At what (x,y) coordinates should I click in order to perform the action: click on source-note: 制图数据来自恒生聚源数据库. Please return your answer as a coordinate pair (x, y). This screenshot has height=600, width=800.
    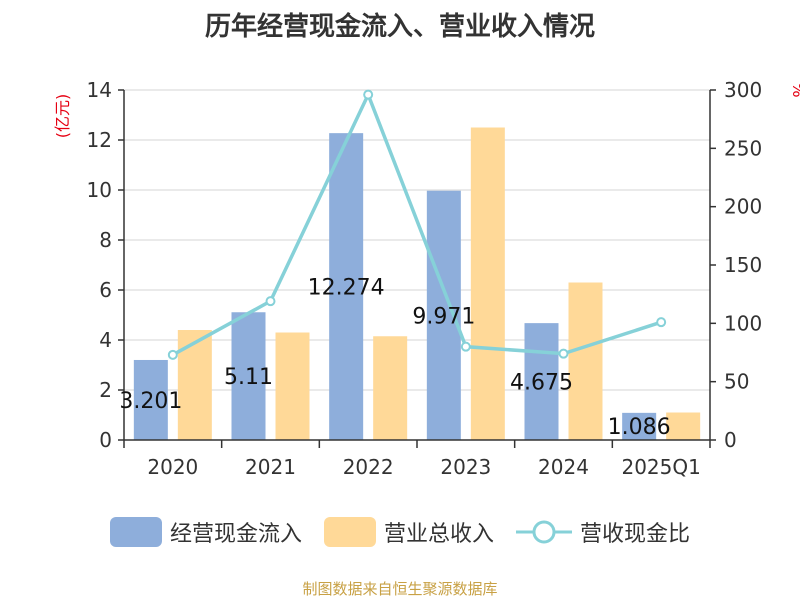
    Looking at the image, I should click on (400, 589).